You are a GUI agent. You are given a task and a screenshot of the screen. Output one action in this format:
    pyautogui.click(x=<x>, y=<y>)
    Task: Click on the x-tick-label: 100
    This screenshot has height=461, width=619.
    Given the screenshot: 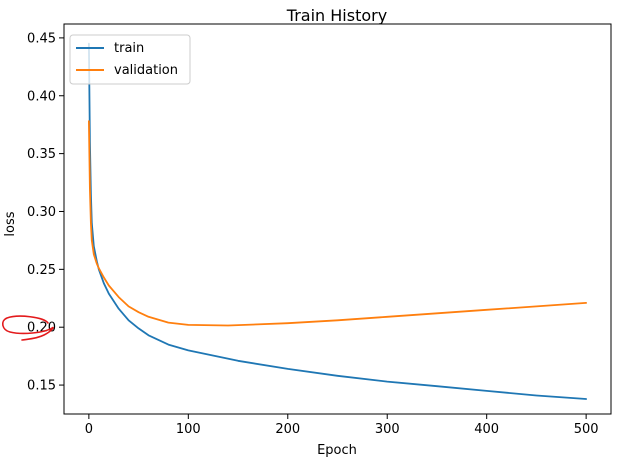 What is the action you would take?
    pyautogui.click(x=188, y=429)
    